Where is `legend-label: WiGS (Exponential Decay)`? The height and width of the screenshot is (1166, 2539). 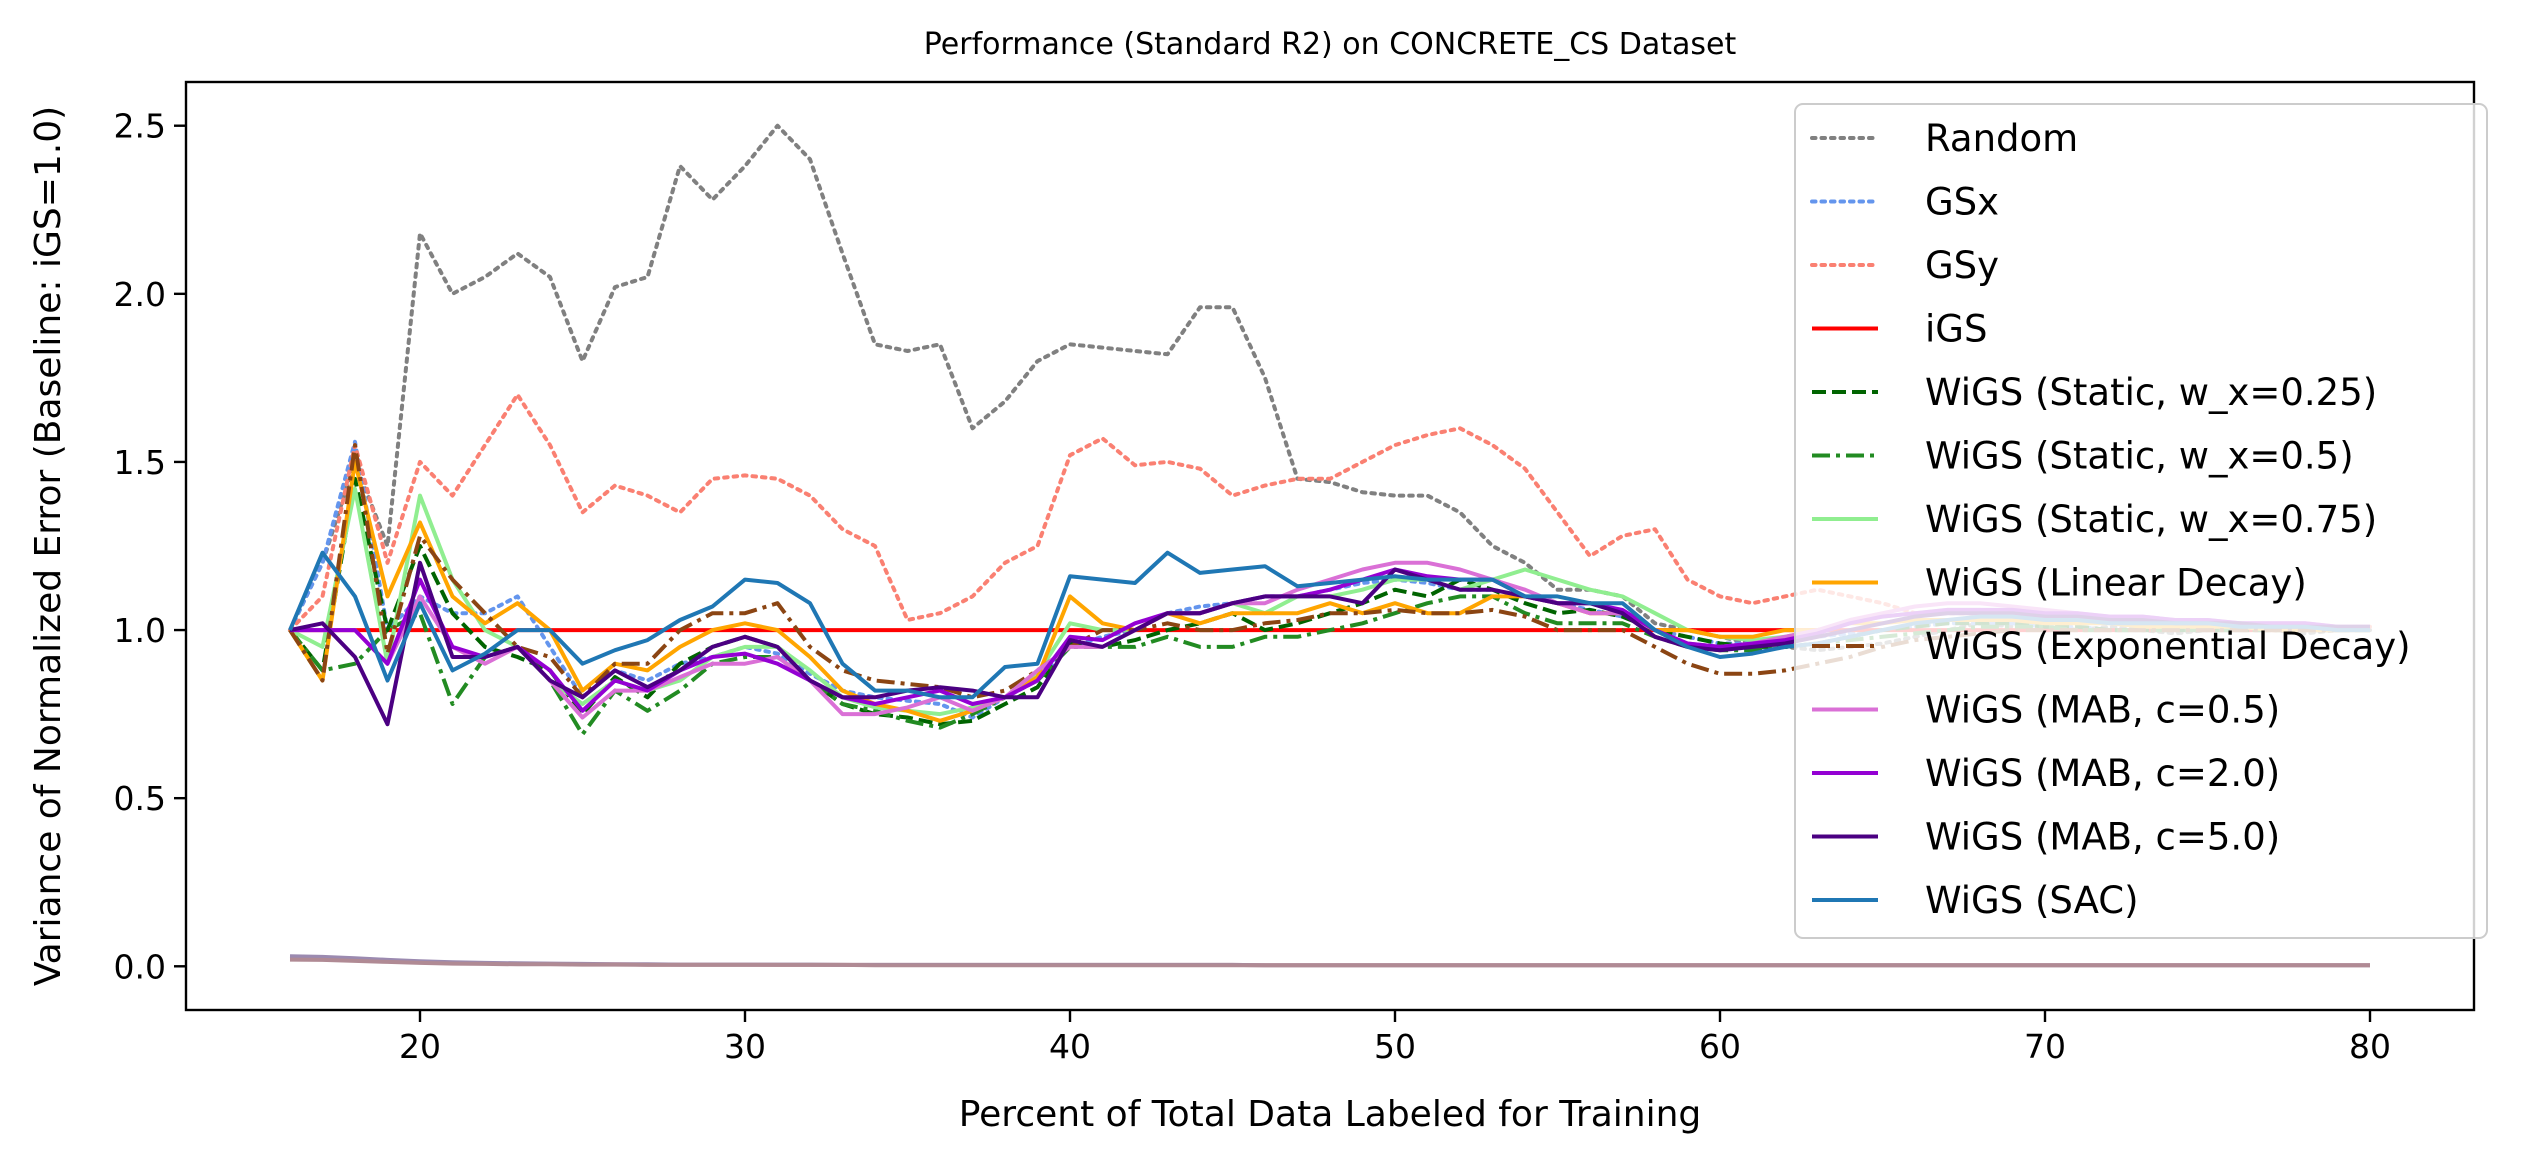
legend-label: WiGS (Exponential Decay) is located at coordinates (2168, 646).